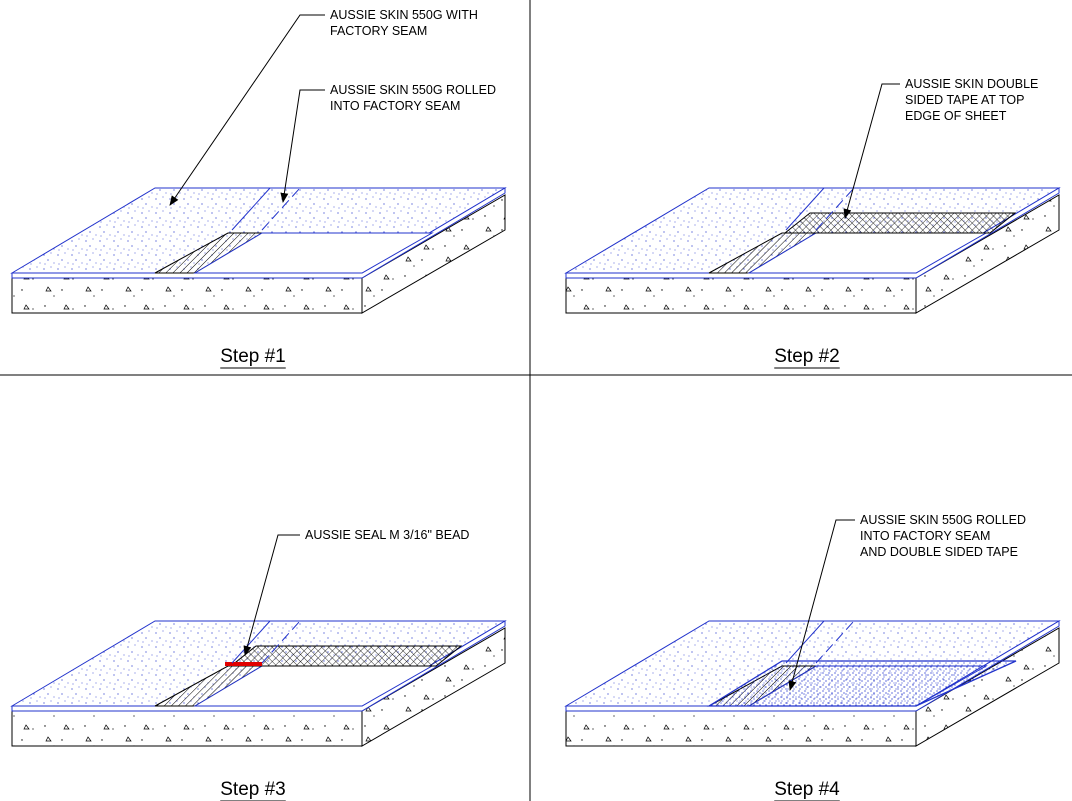 The image size is (1072, 801). What do you see at coordinates (807, 356) in the screenshot?
I see `step-label: Step #2` at bounding box center [807, 356].